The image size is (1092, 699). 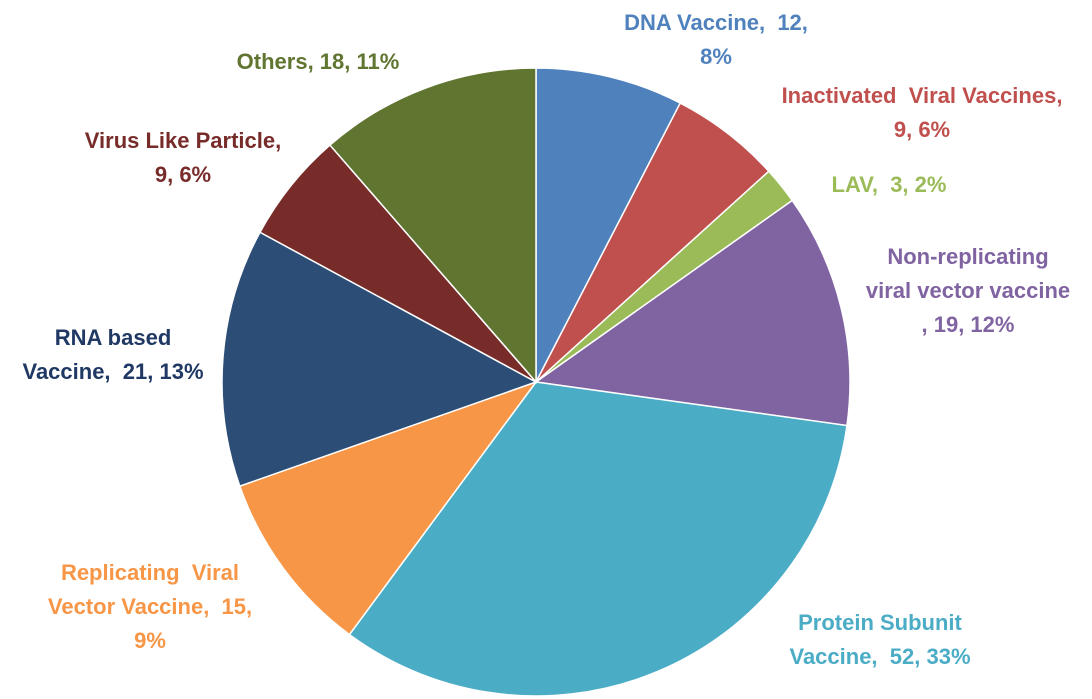 What do you see at coordinates (968, 324) in the screenshot?
I see `data-label-line: , 19, 12%` at bounding box center [968, 324].